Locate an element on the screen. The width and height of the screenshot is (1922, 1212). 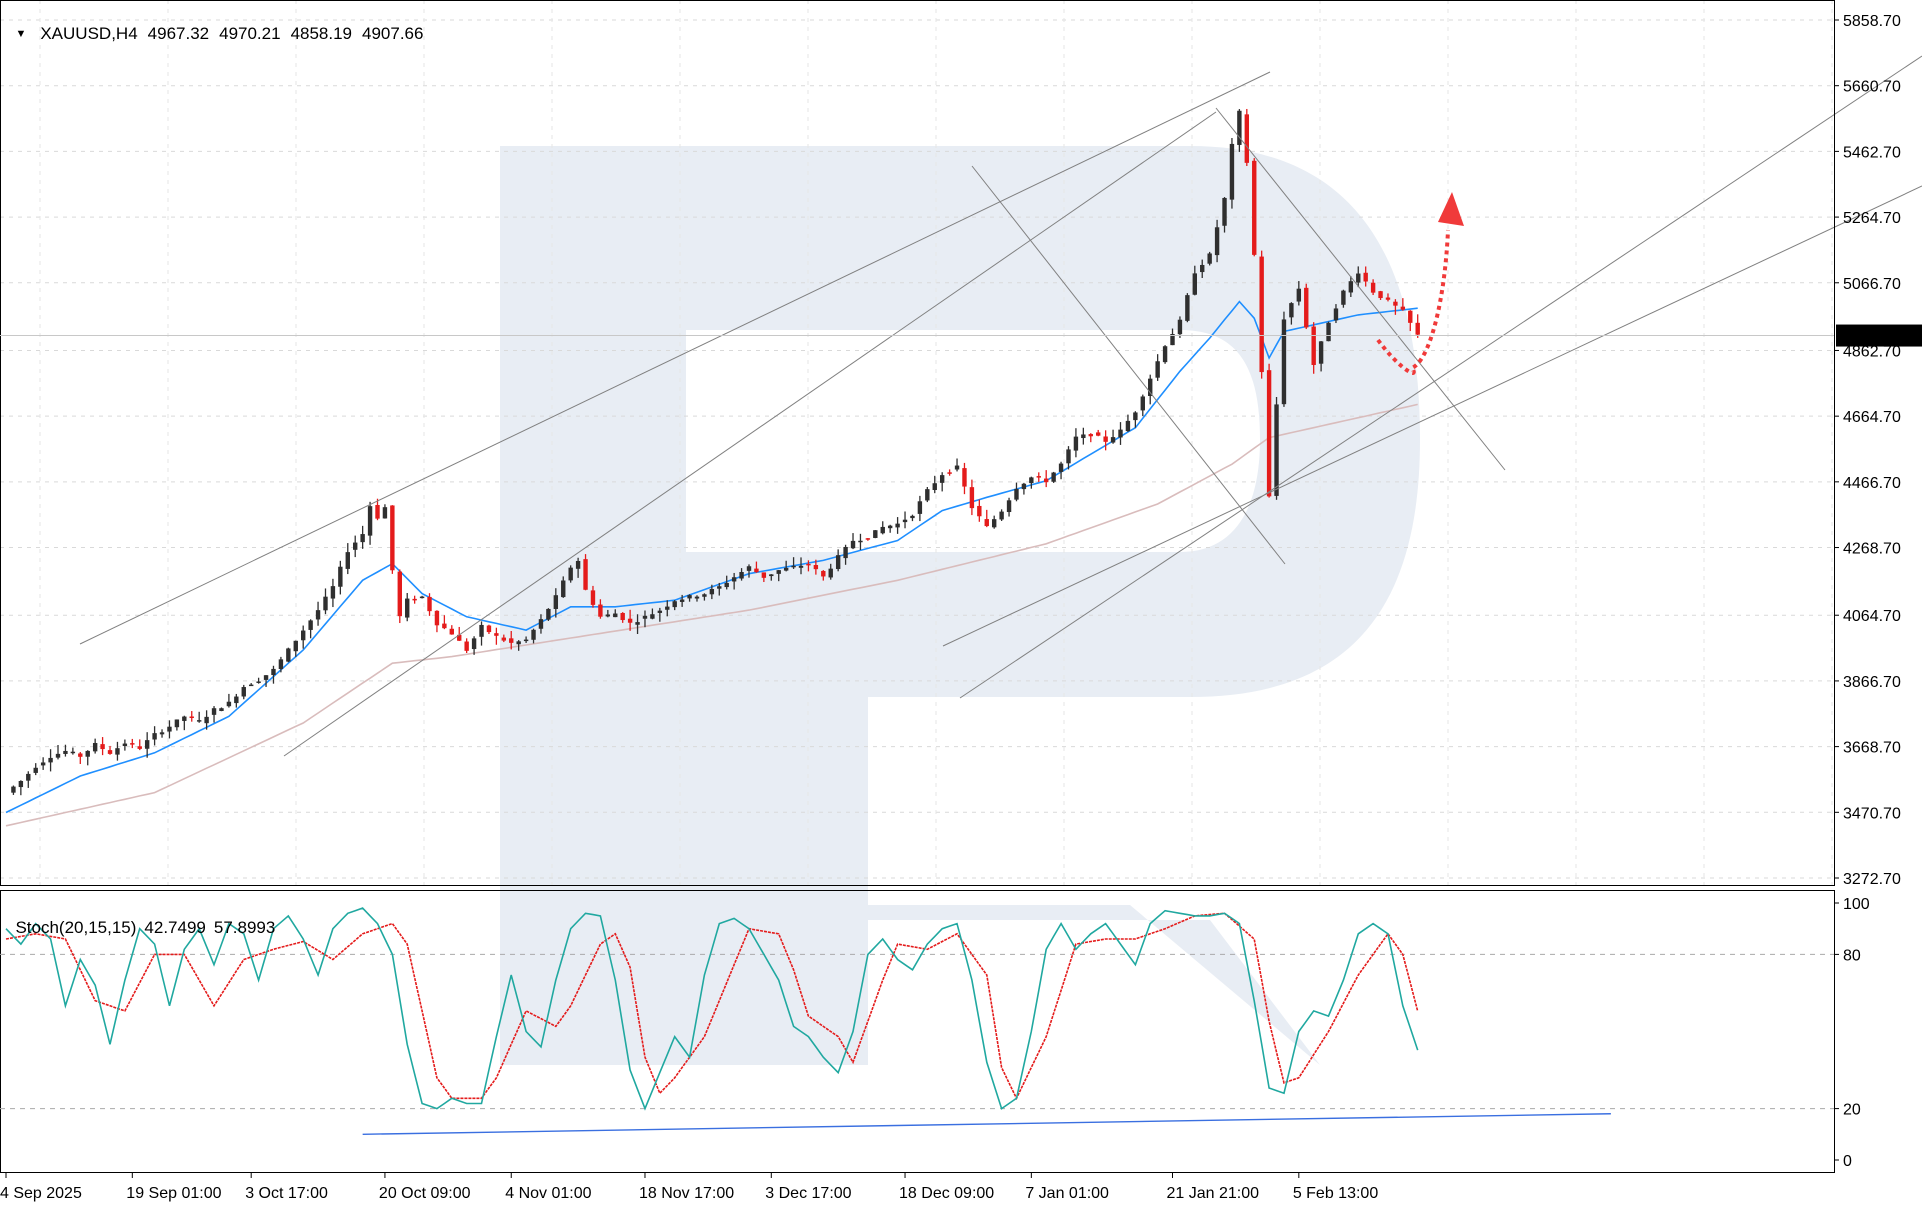
time-tick-label: 18 Nov 17:00 is located at coordinates (686, 1193).